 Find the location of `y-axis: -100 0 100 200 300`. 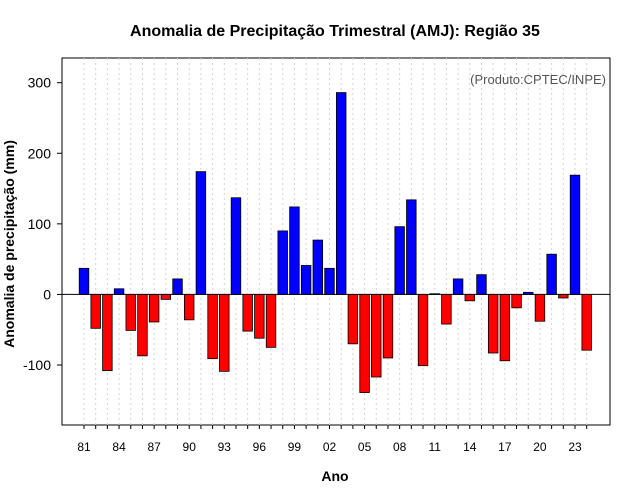

y-axis: -100 0 100 200 300 is located at coordinates (42, 224).